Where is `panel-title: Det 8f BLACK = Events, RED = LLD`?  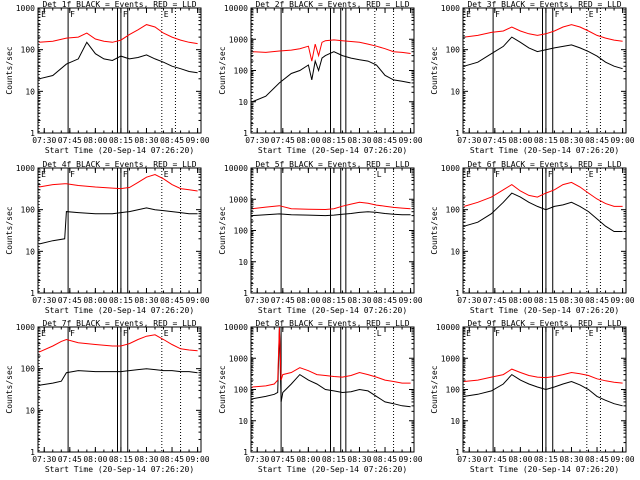 panel-title: Det 8f BLACK = Events, RED = LLD is located at coordinates (332, 323).